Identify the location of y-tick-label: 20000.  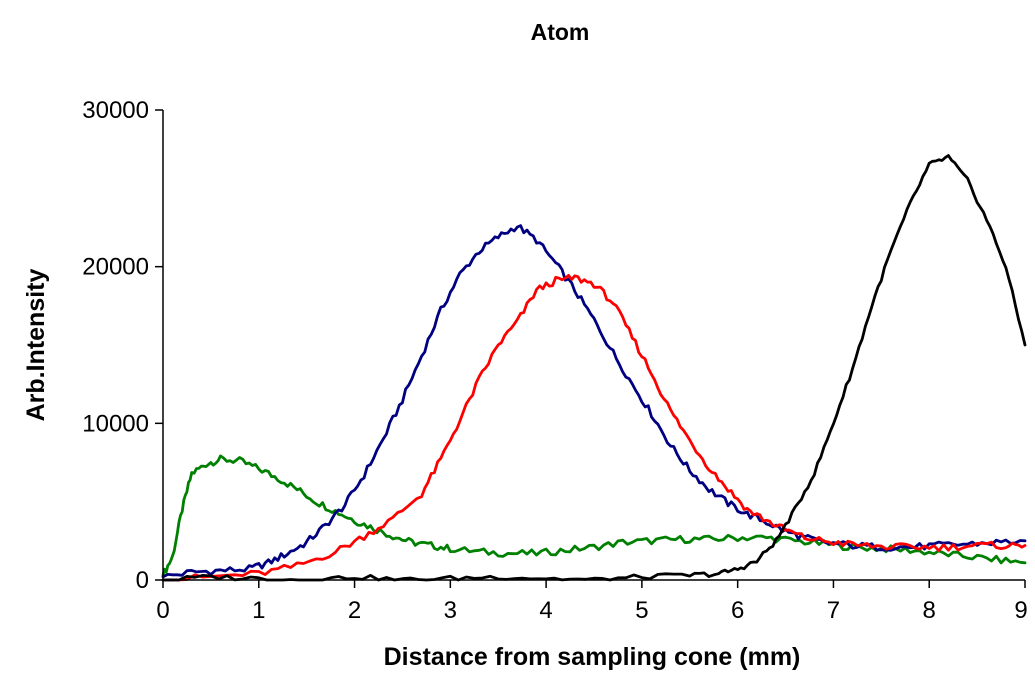
(115, 267).